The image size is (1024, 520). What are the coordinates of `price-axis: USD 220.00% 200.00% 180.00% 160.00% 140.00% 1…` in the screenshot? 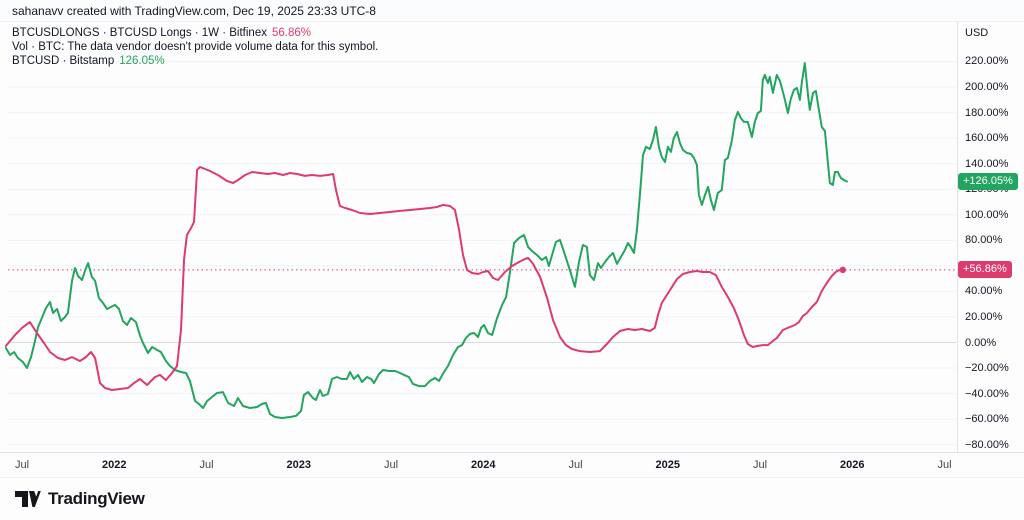 It's located at (990, 249).